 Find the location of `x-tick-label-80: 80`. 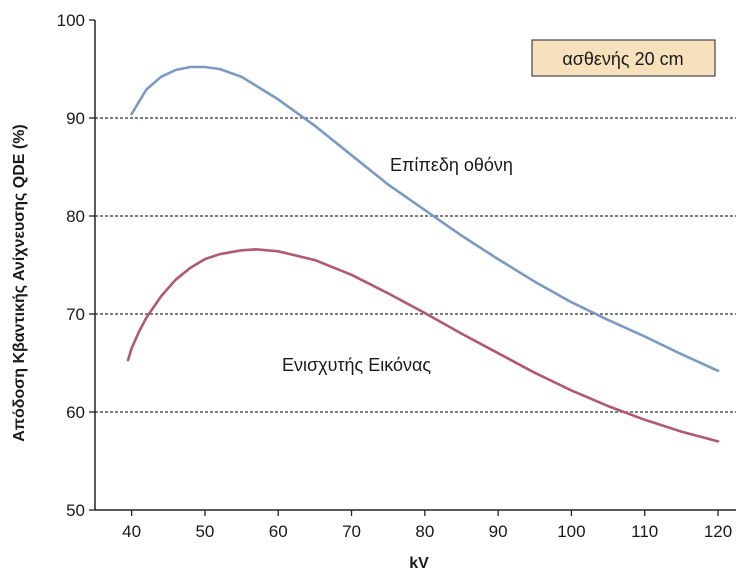

x-tick-label-80: 80 is located at coordinates (424, 531).